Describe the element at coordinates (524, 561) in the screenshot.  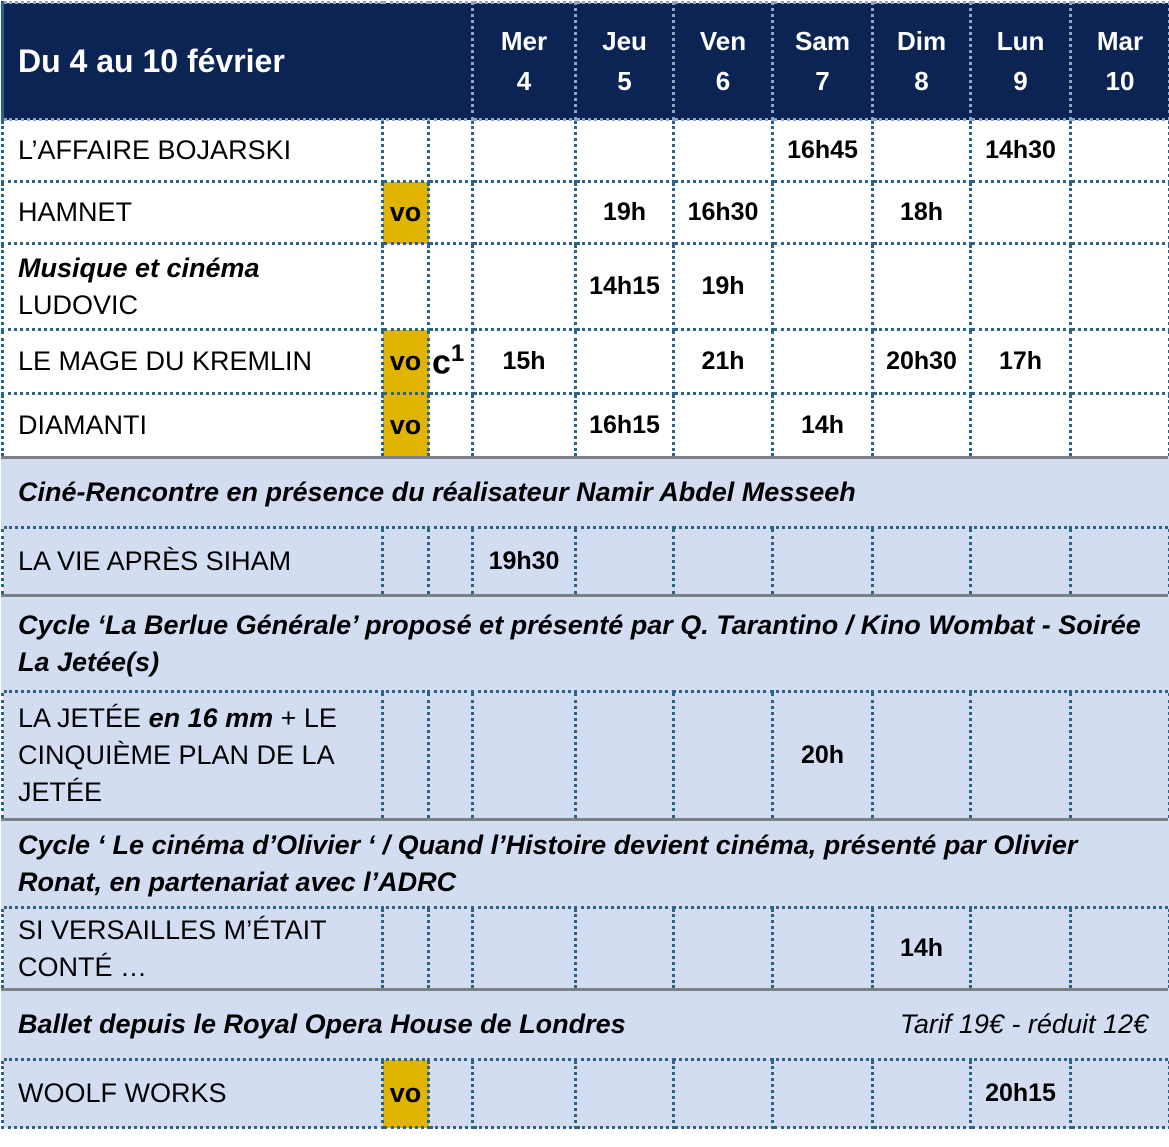
I see `showtime-cell: 19h30` at that location.